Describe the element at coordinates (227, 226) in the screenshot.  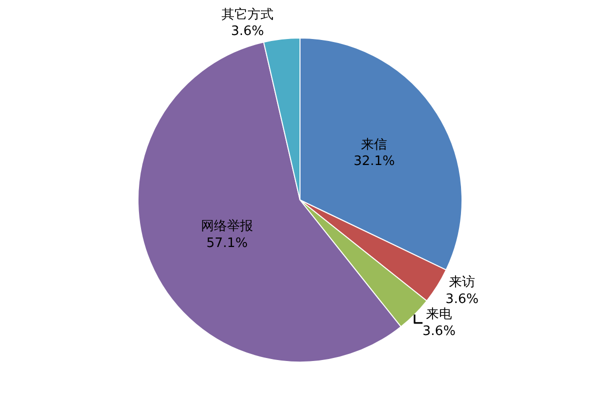
I see `slice-label: 网络举报` at that location.